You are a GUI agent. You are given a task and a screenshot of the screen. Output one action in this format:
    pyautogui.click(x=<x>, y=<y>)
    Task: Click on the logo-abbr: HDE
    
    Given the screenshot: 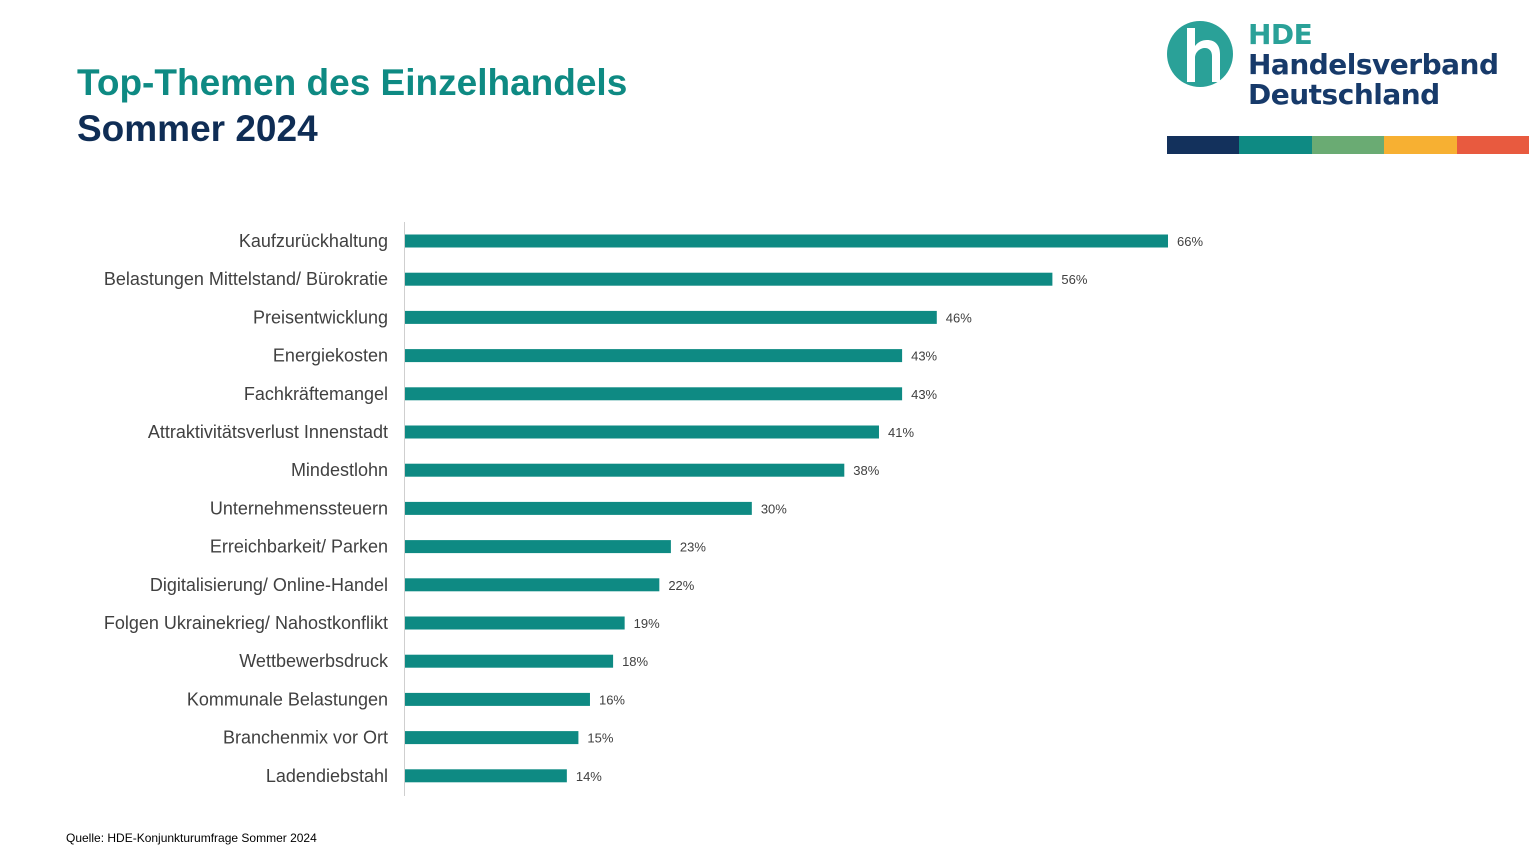 What is the action you would take?
    pyautogui.click(x=1280, y=34)
    